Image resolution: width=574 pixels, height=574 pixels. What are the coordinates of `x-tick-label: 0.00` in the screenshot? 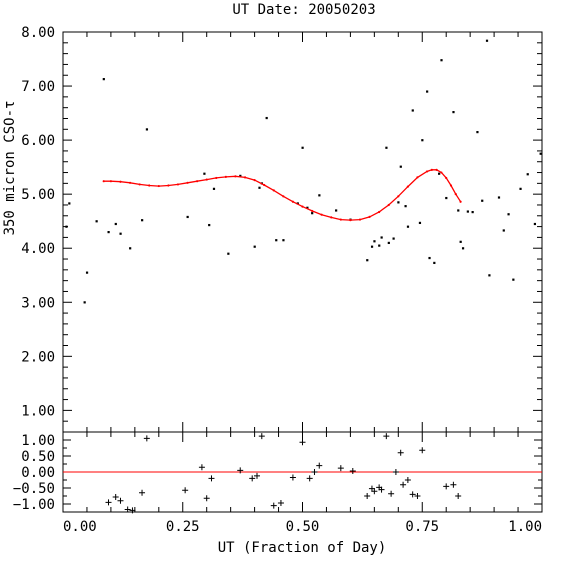 It's located at (80, 527).